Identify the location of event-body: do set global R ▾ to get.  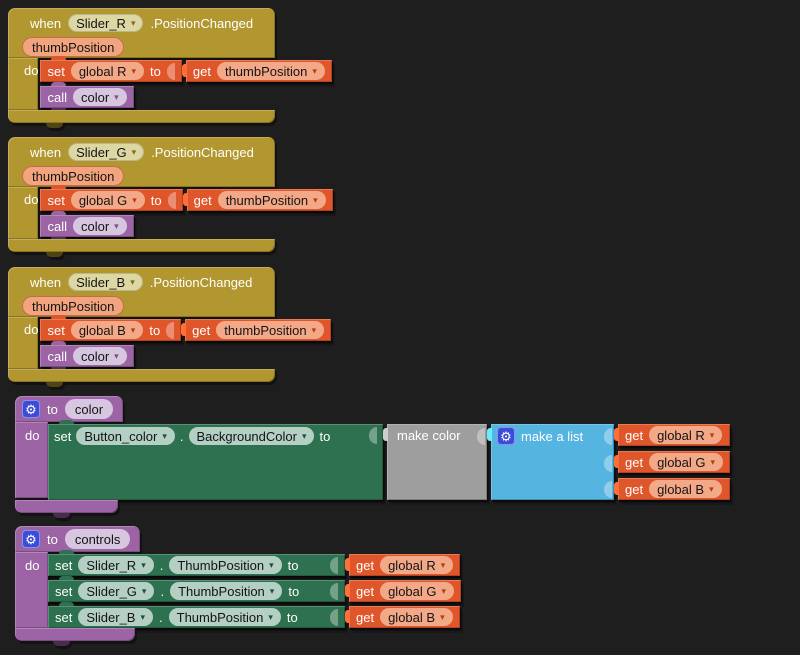
(170, 83).